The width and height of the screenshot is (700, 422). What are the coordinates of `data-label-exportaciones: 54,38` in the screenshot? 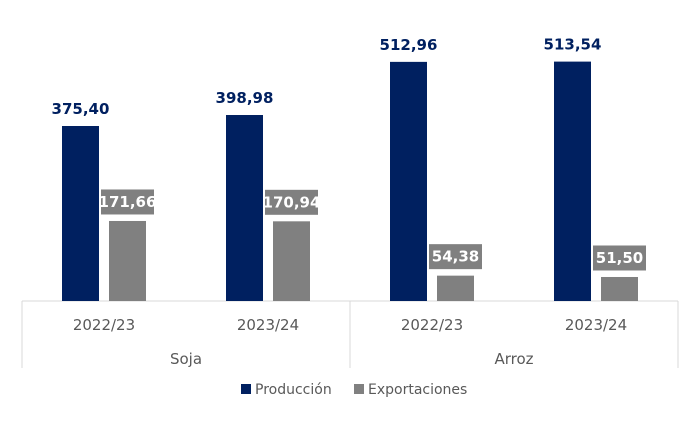 It's located at (455, 257).